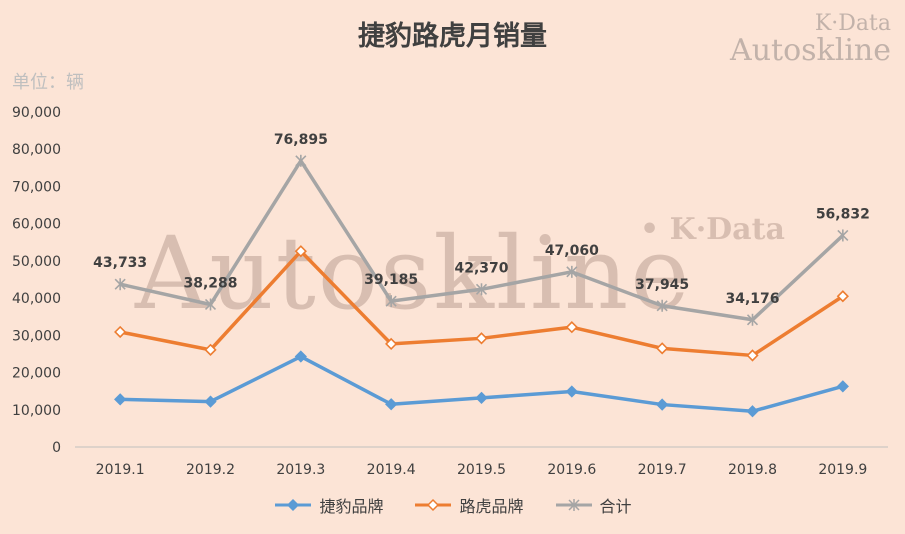 The width and height of the screenshot is (905, 534). What do you see at coordinates (36, 336) in the screenshot?
I see `y-tick-label: 30,000` at bounding box center [36, 336].